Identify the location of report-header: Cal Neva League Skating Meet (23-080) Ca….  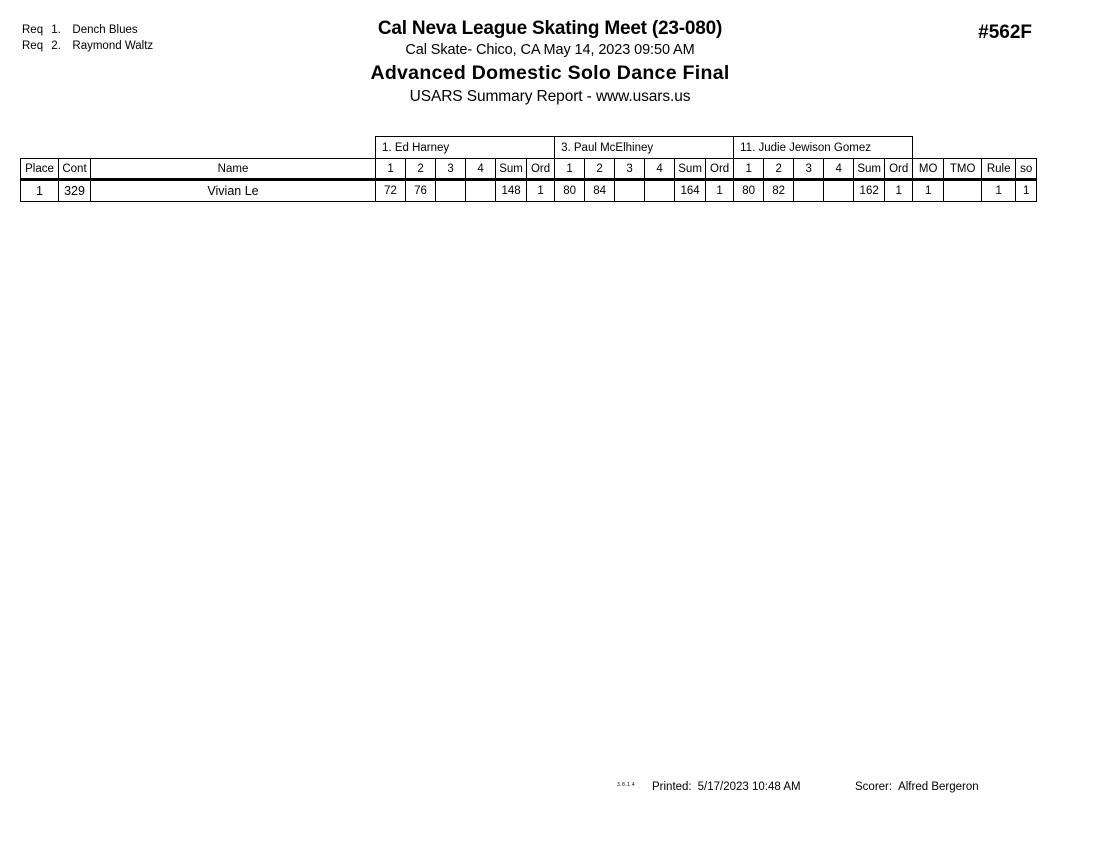
(550, 63).